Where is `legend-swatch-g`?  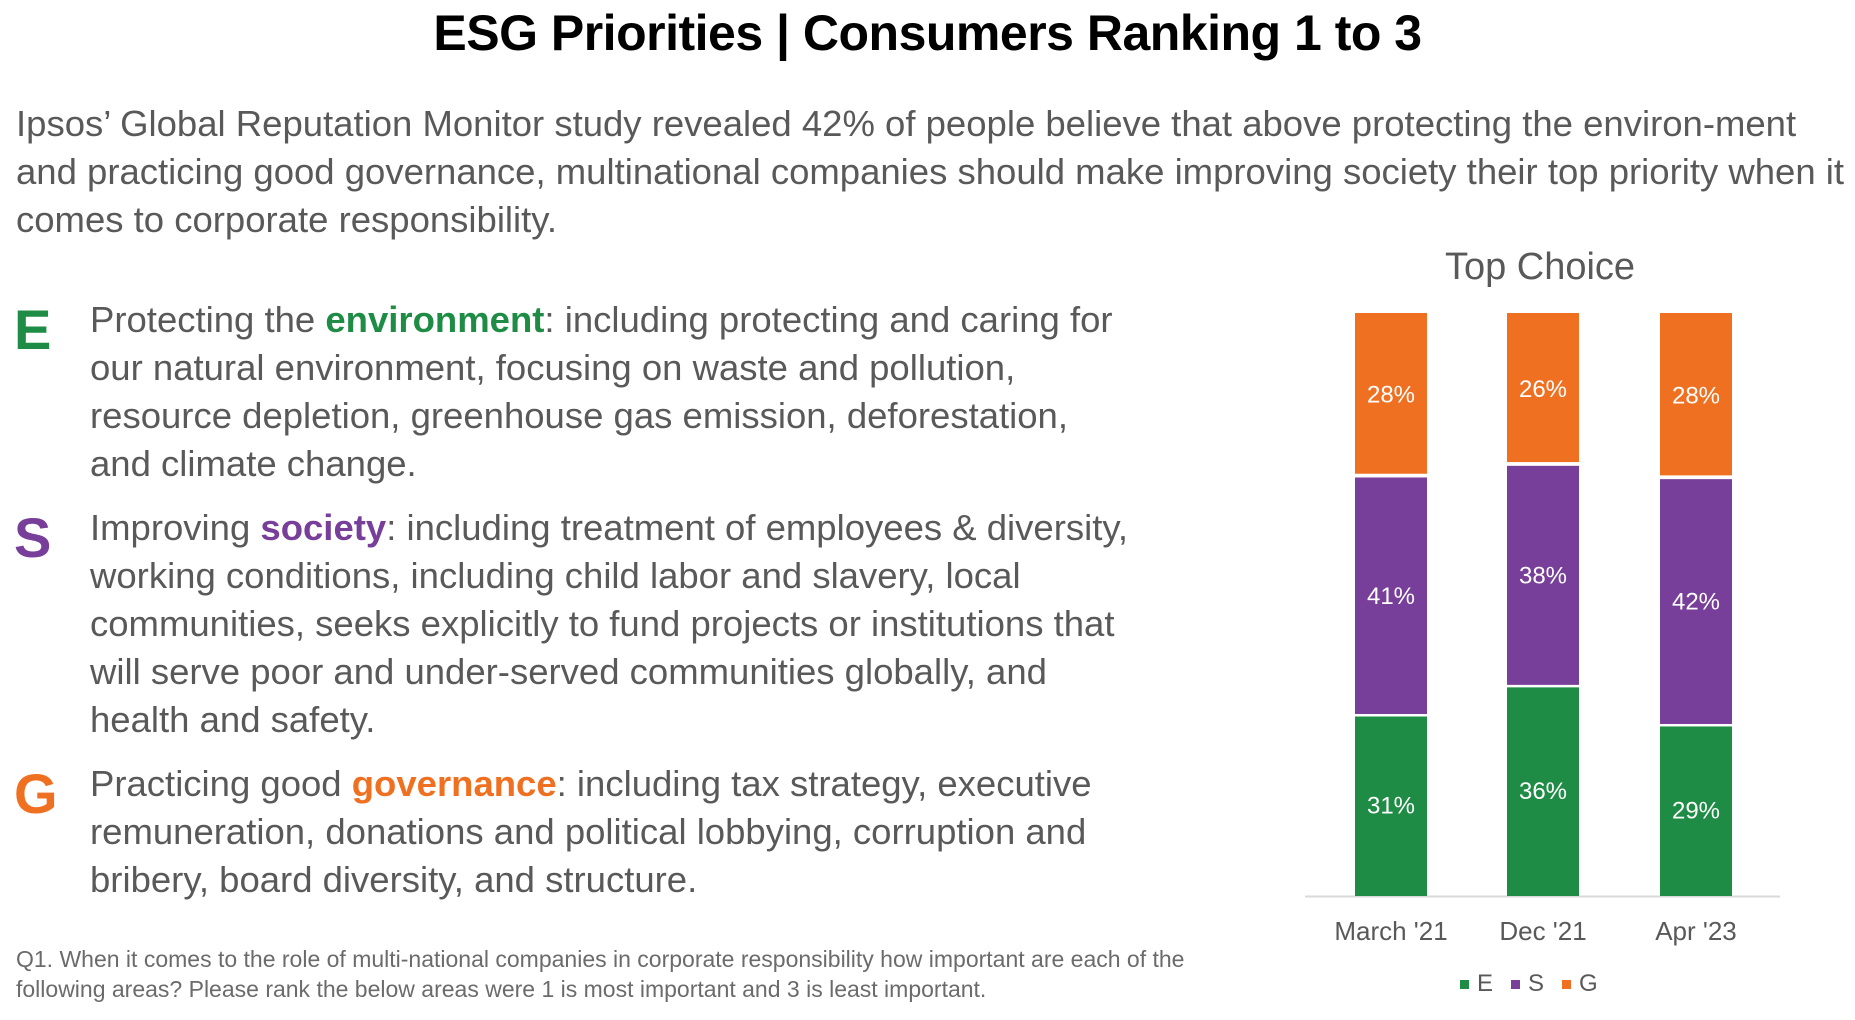 legend-swatch-g is located at coordinates (1567, 984).